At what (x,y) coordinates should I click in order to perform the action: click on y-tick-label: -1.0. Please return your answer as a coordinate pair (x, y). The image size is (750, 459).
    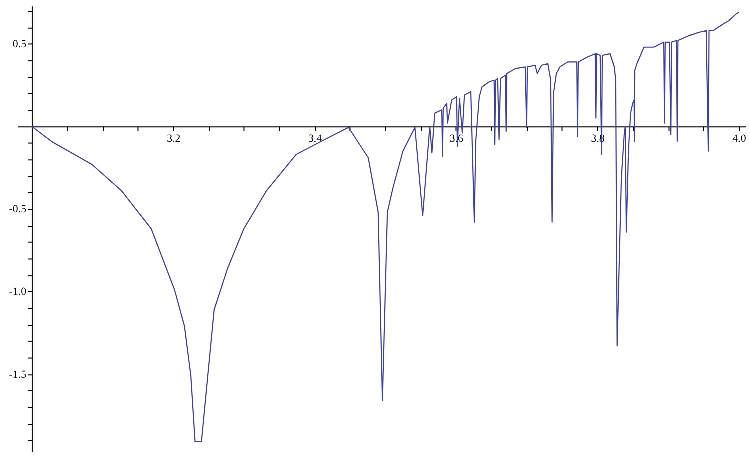
    Looking at the image, I should click on (18, 292).